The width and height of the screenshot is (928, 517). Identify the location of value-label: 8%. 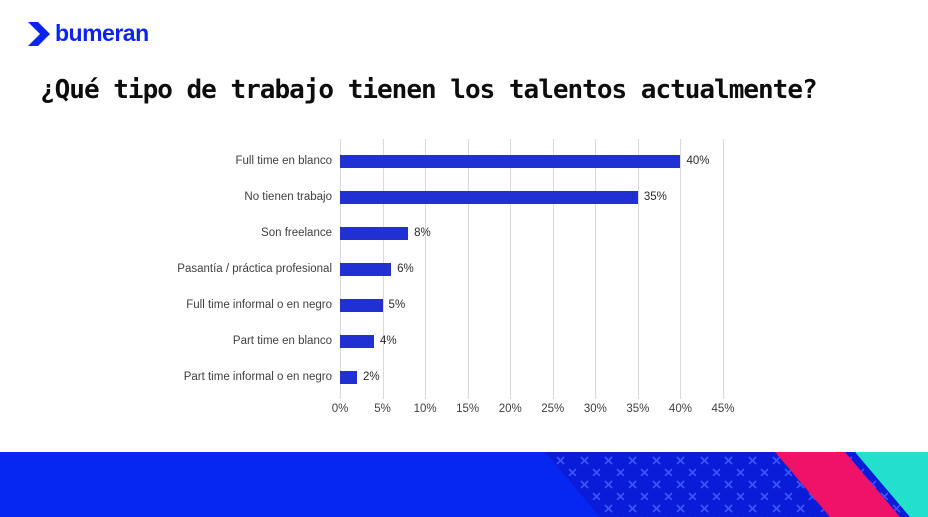
(422, 233).